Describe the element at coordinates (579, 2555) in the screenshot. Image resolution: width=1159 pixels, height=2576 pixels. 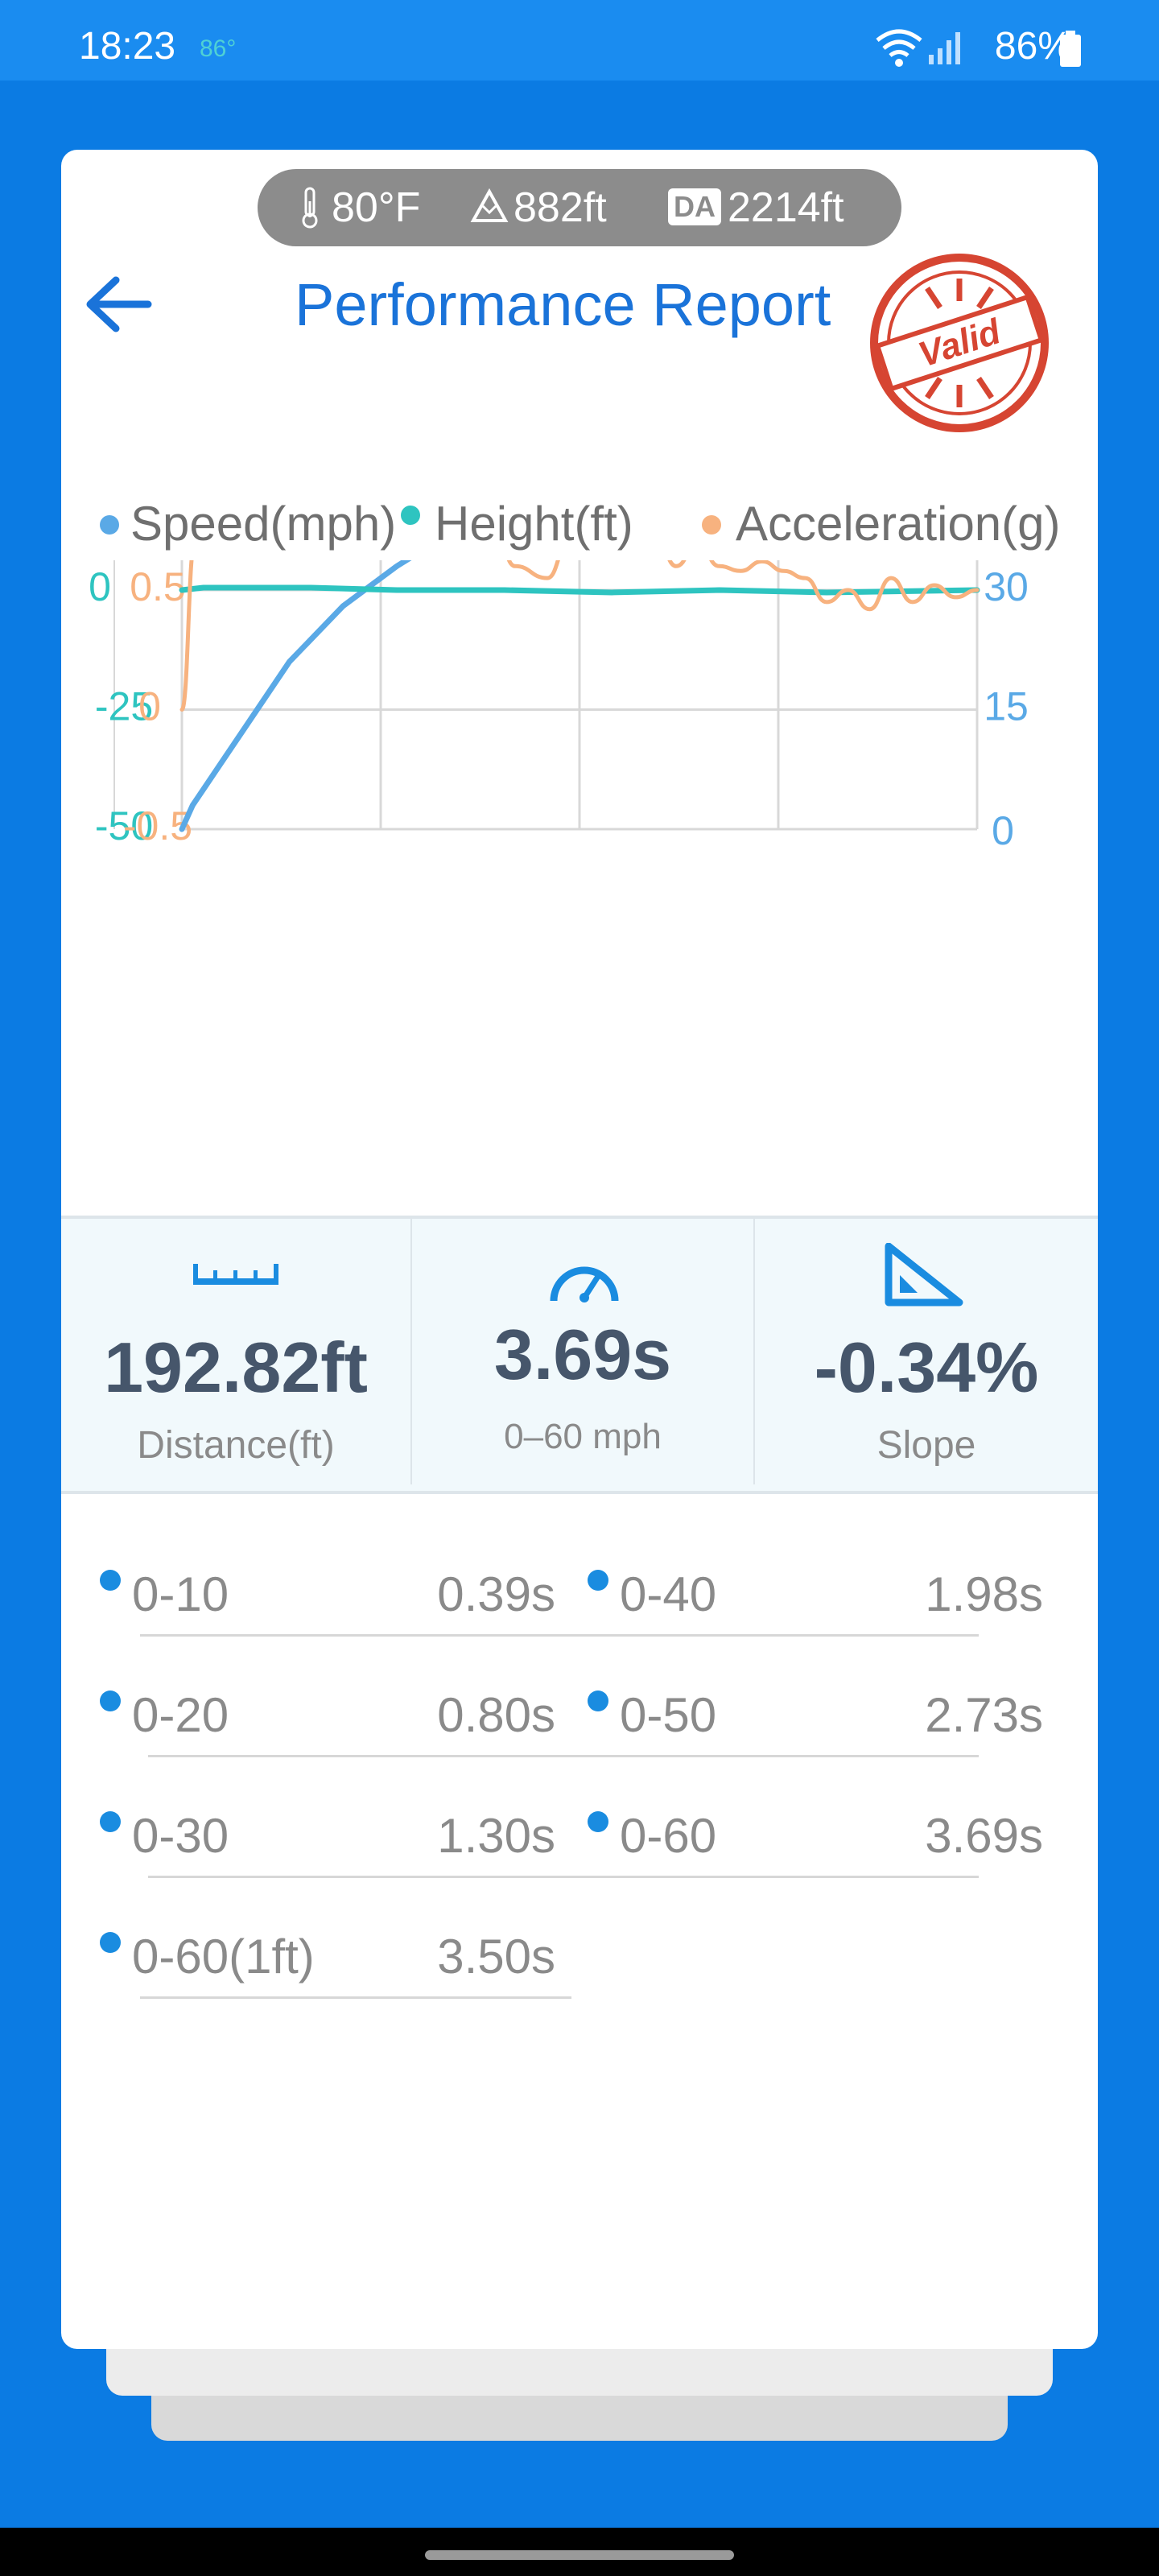
I see `home-gesture-handle` at that location.